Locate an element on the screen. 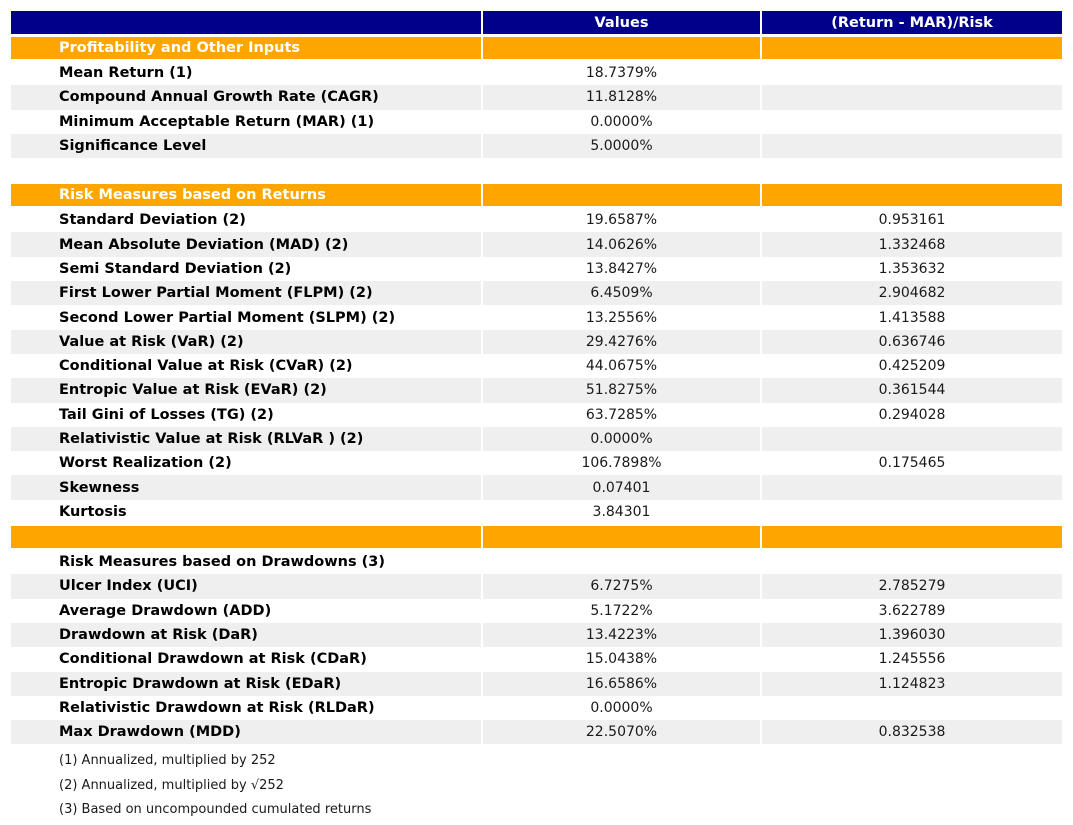 Image resolution: width=1073 pixels, height=825 pixels. metric-label: Second Lower Partial Moment (SLPM) (2) is located at coordinates (227, 317).